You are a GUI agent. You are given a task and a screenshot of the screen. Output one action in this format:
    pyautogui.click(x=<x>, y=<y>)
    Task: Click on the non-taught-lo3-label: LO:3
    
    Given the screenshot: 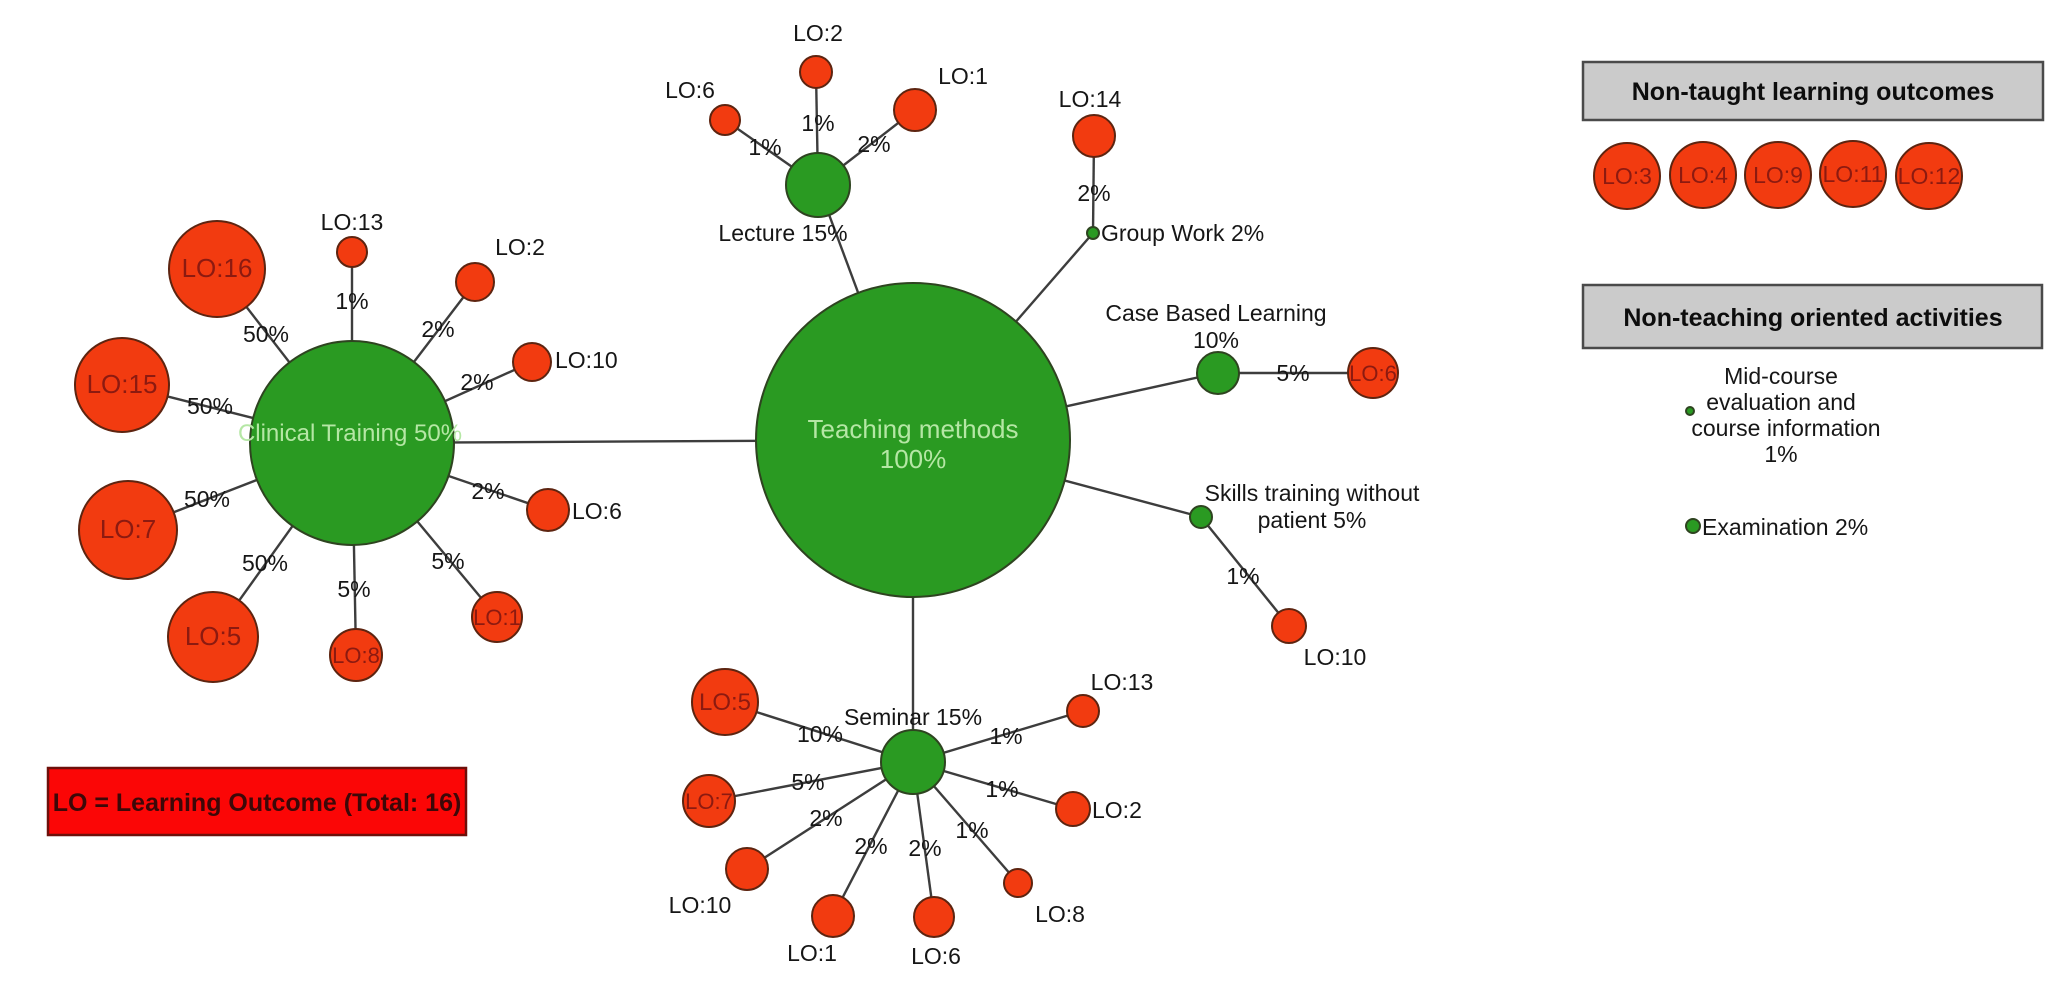 What is the action you would take?
    pyautogui.click(x=1627, y=176)
    